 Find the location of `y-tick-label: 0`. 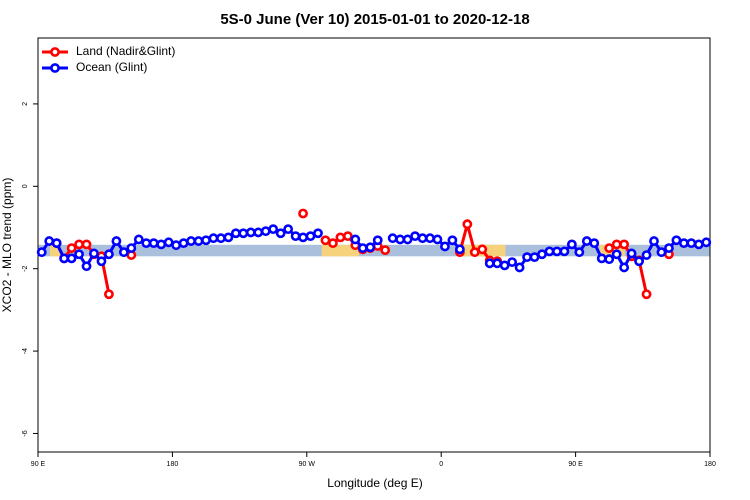

y-tick-label: 0 is located at coordinates (25, 186).